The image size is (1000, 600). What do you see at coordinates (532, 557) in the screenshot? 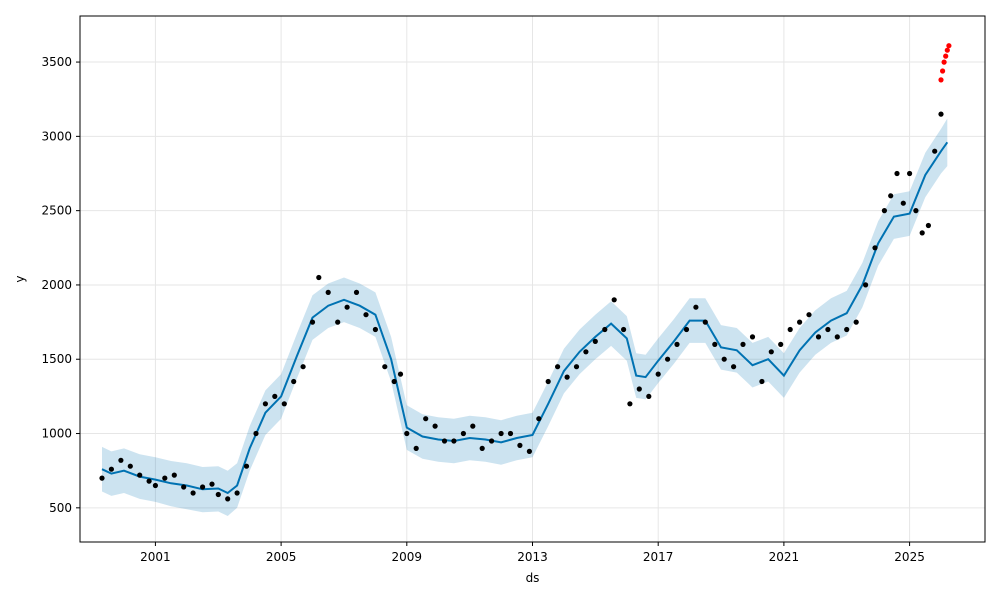
I see `x-tick-label: 2013` at bounding box center [532, 557].